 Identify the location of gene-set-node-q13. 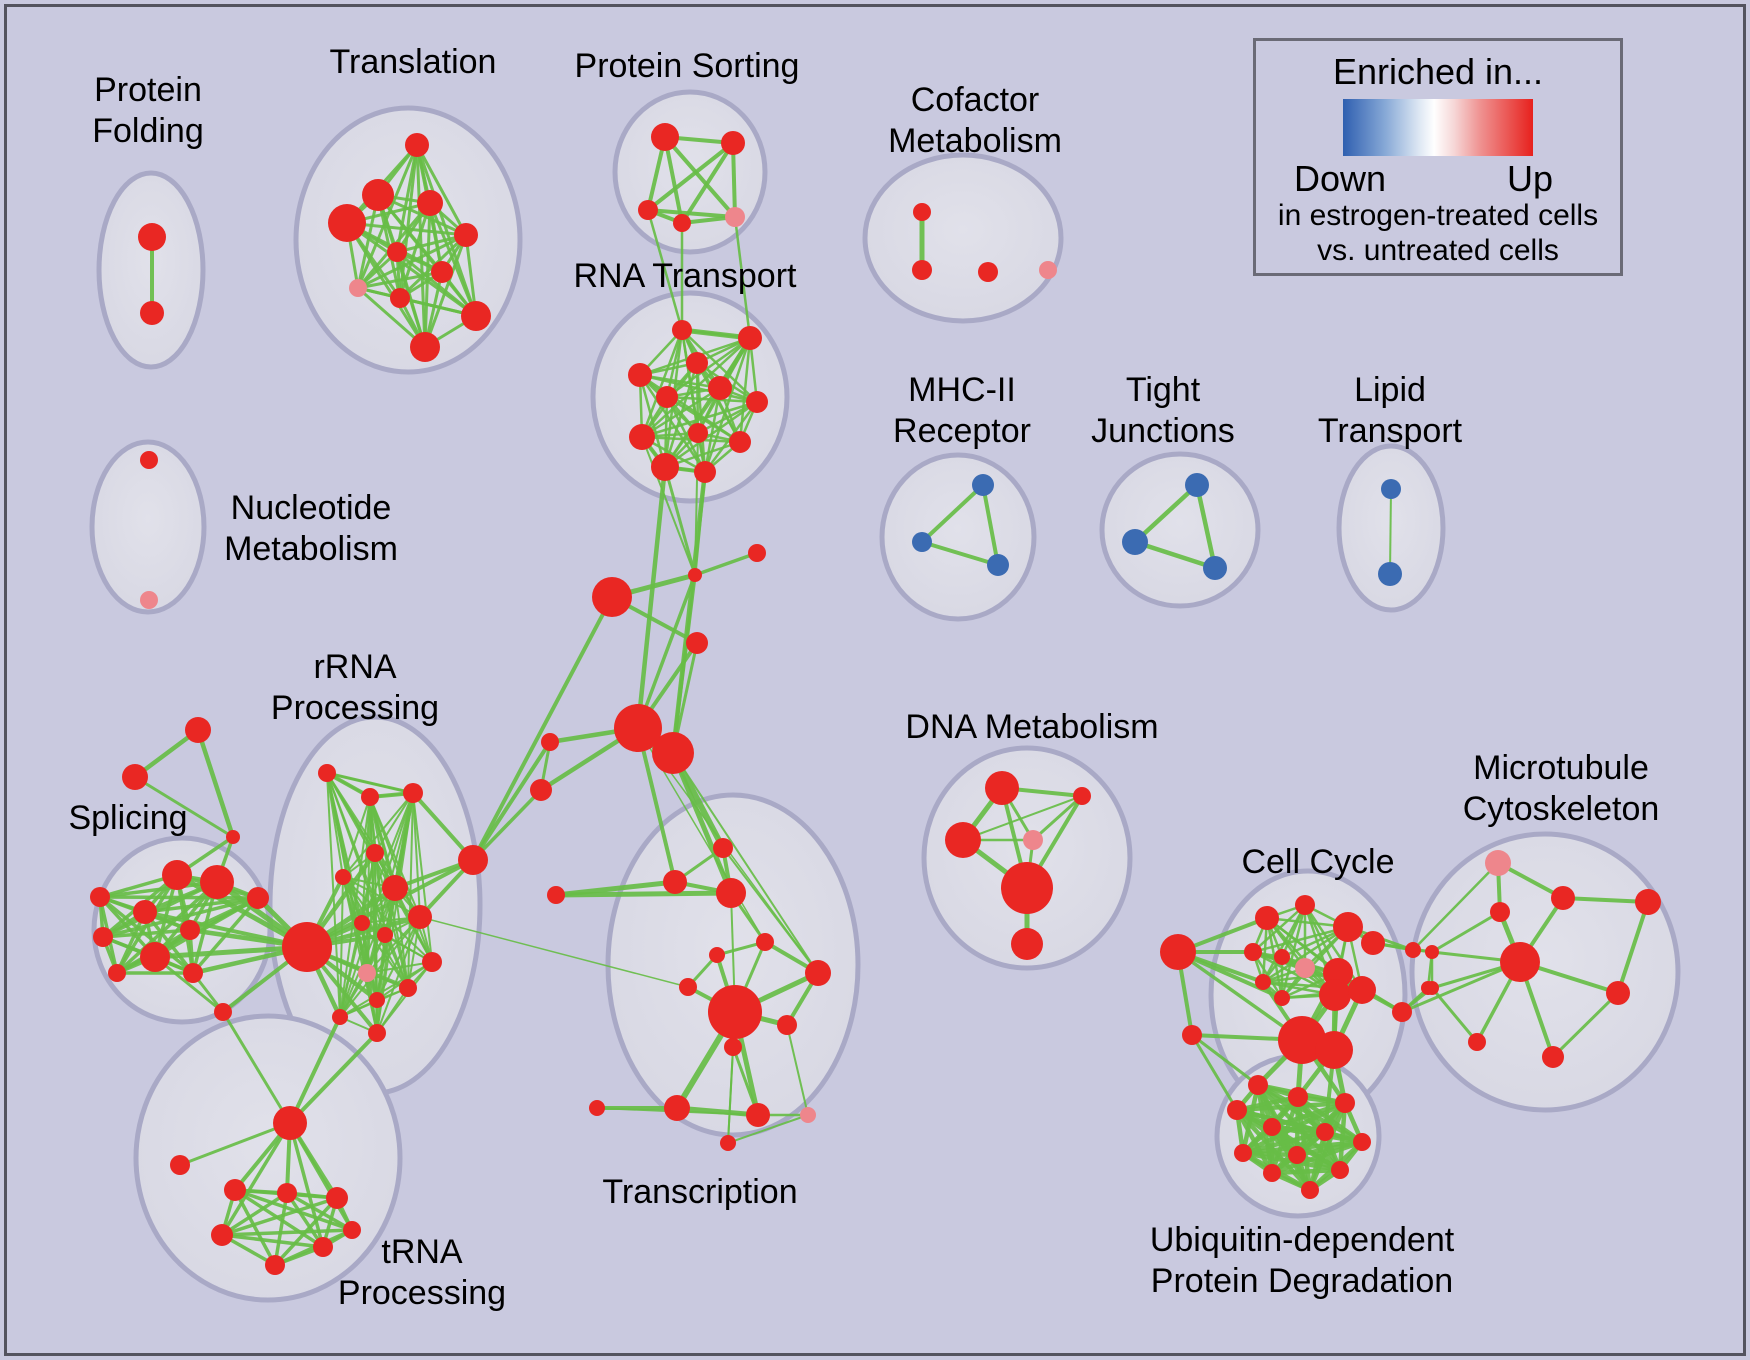
(340, 1017).